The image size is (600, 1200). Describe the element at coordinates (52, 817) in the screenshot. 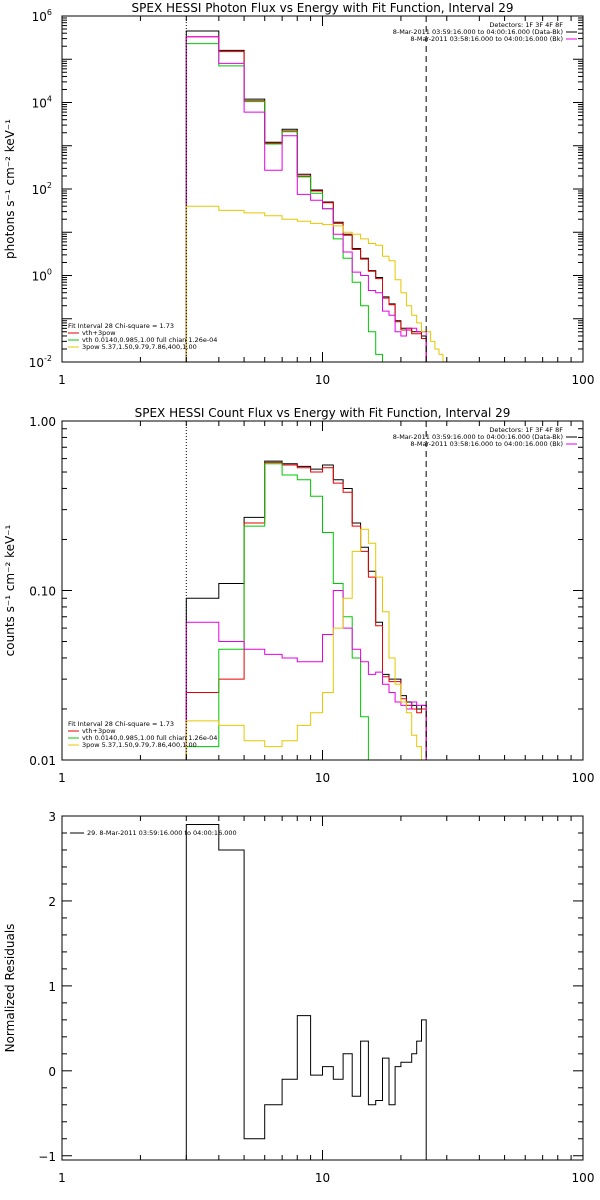

I see `y-tick-label: 3` at that location.